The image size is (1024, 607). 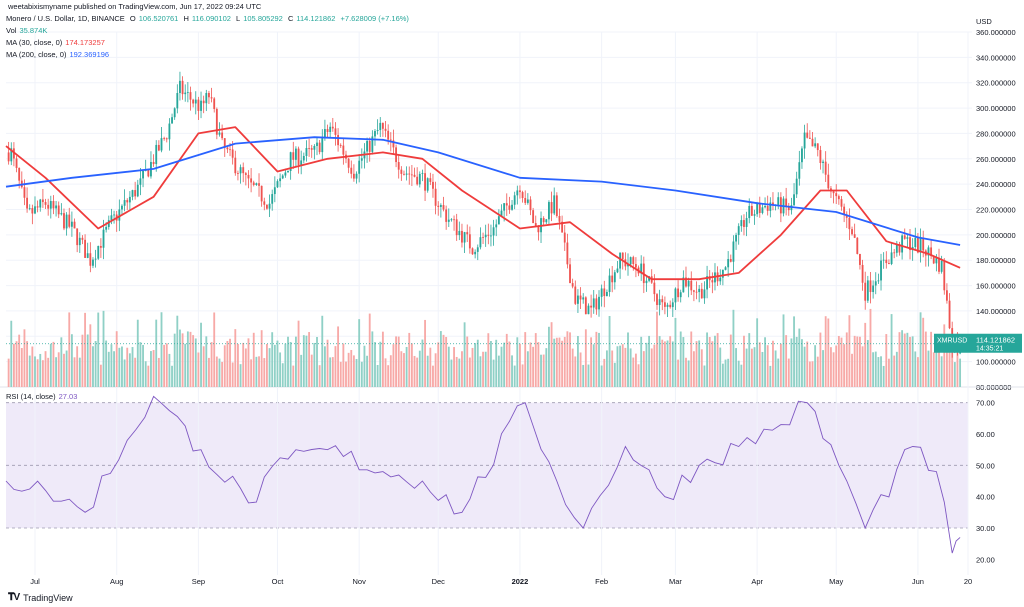 What do you see at coordinates (211, 18) in the screenshot?
I see `high-value: 116.090102` at bounding box center [211, 18].